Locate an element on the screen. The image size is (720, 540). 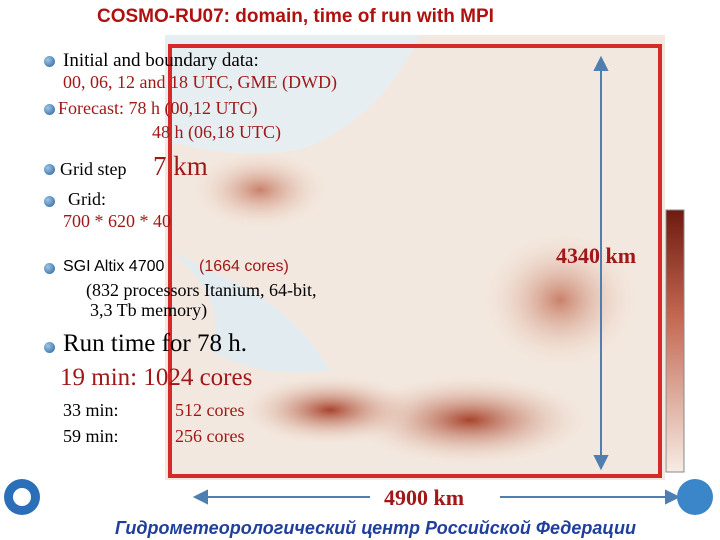
text: 59 min: is located at coordinates (91, 436).